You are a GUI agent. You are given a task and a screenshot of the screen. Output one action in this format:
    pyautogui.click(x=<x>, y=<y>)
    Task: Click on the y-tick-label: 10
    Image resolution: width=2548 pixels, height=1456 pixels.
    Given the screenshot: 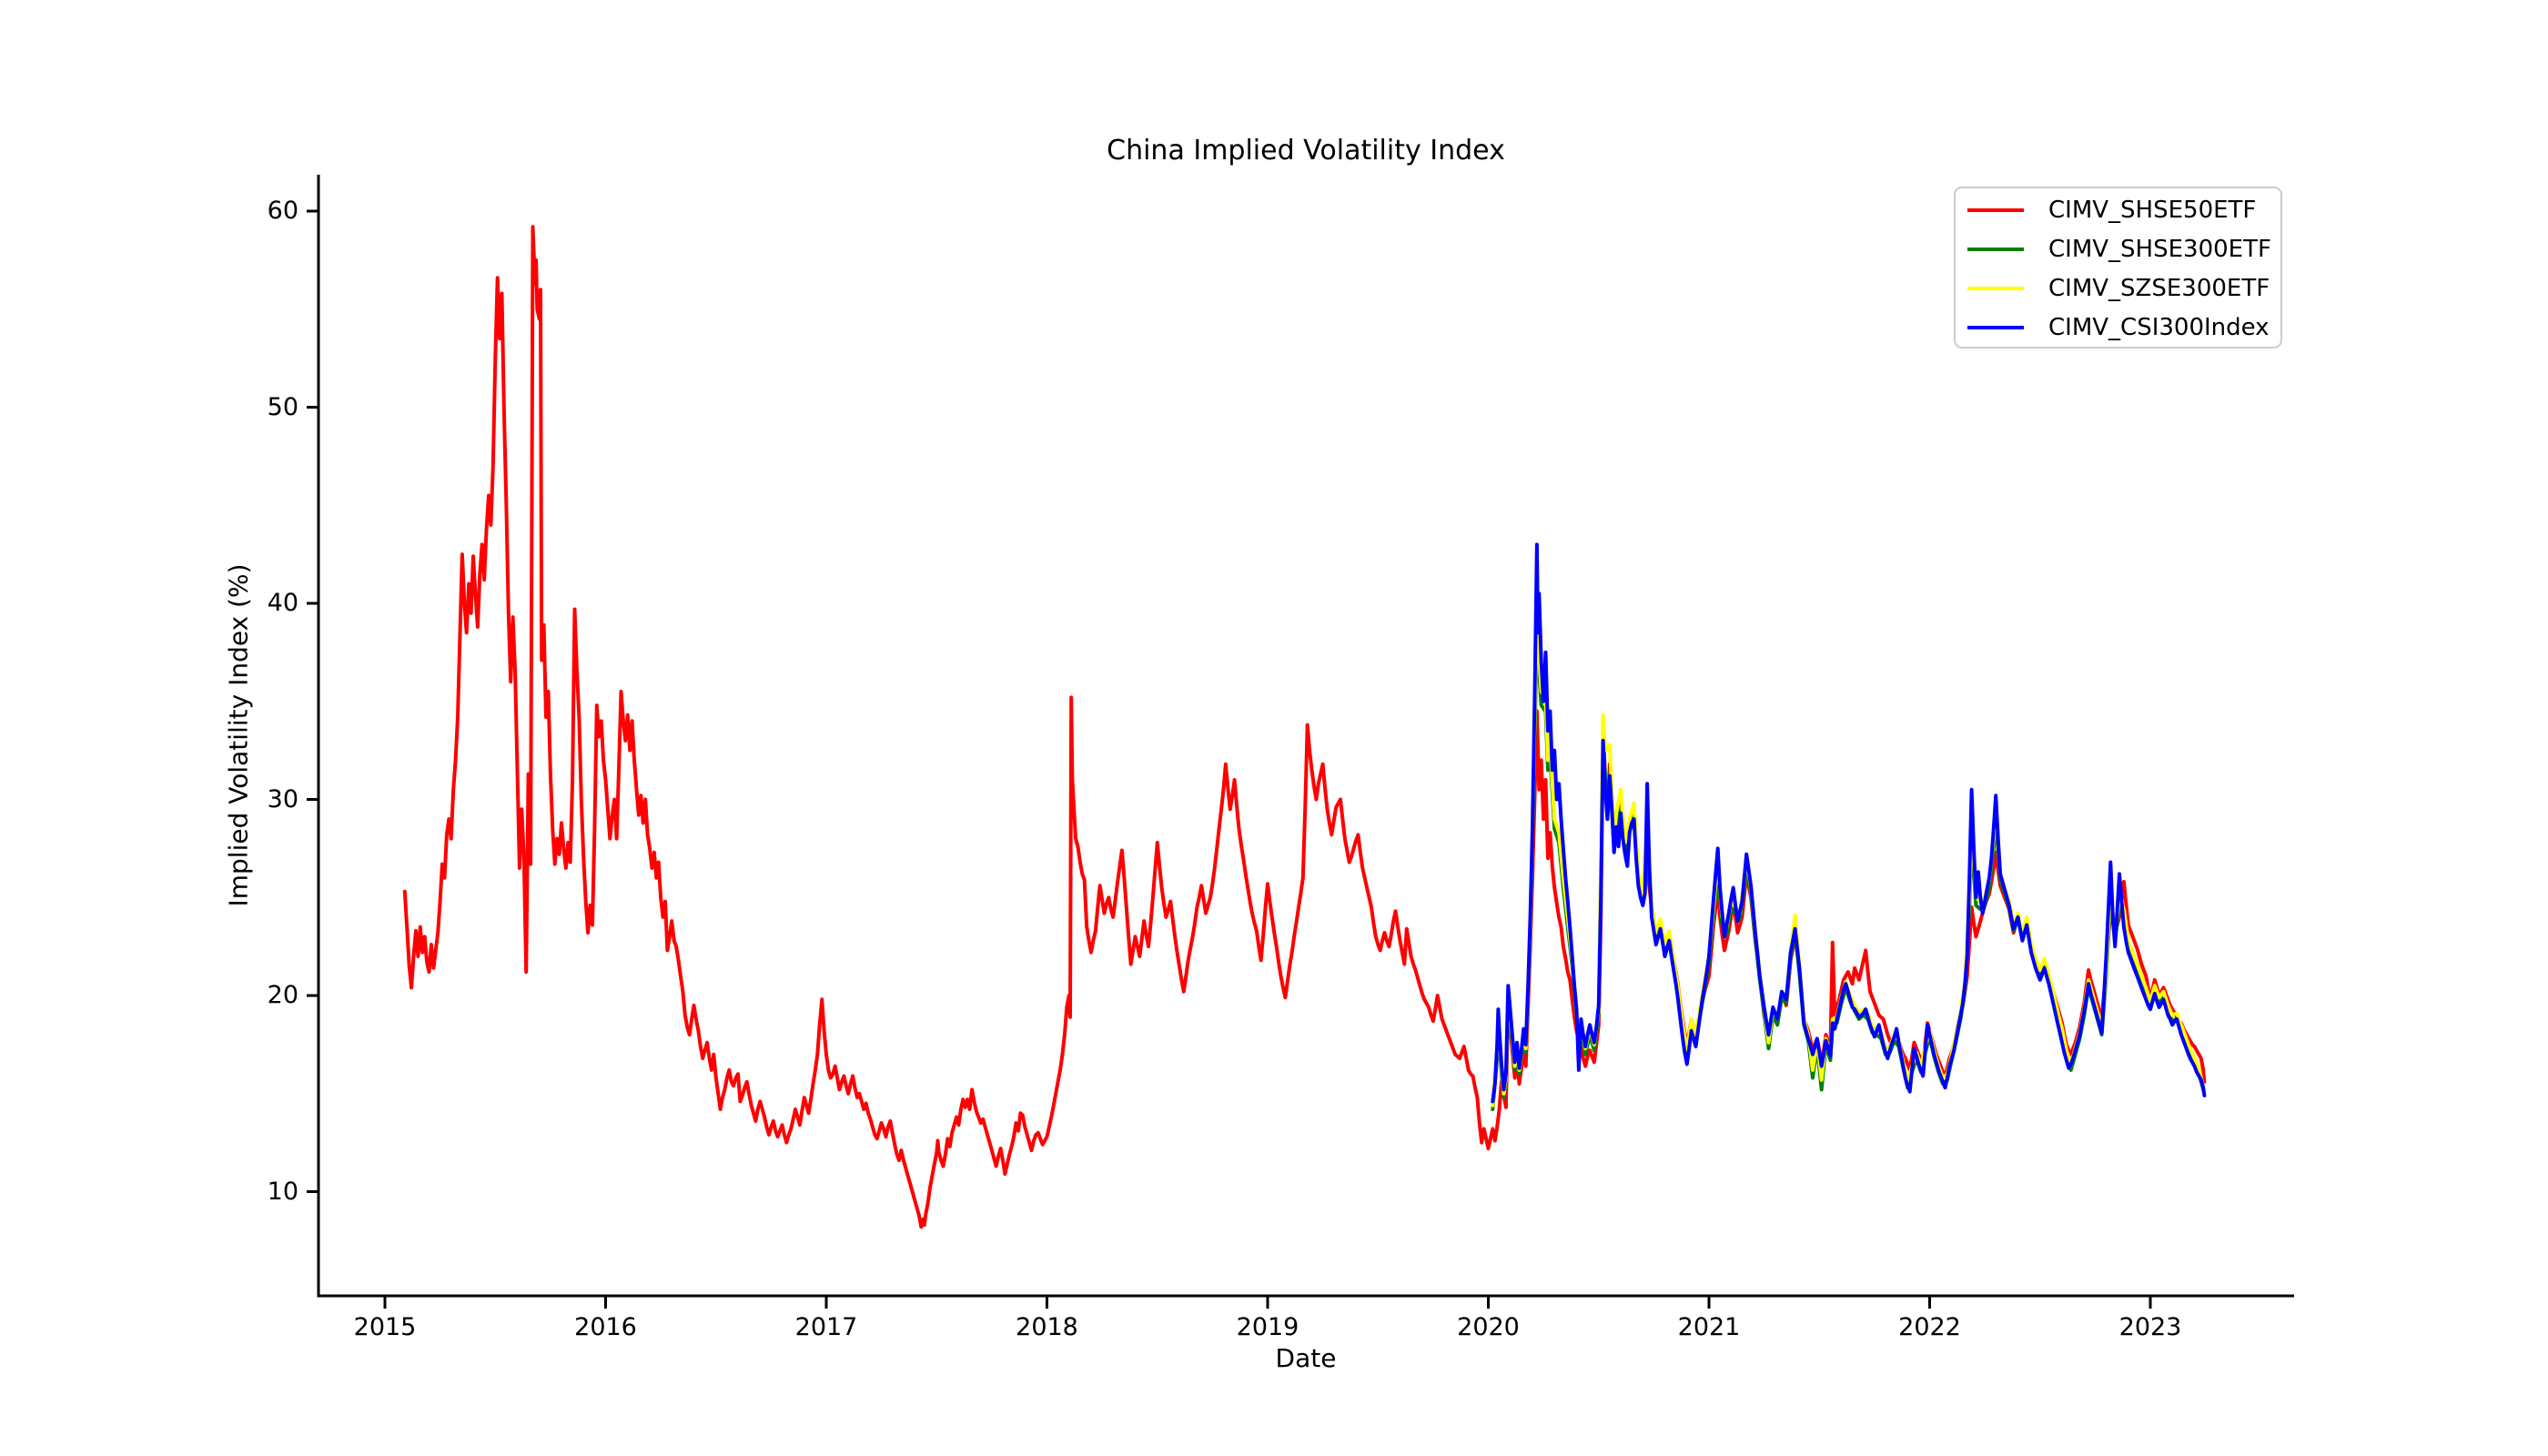 What is the action you would take?
    pyautogui.click(x=283, y=1191)
    